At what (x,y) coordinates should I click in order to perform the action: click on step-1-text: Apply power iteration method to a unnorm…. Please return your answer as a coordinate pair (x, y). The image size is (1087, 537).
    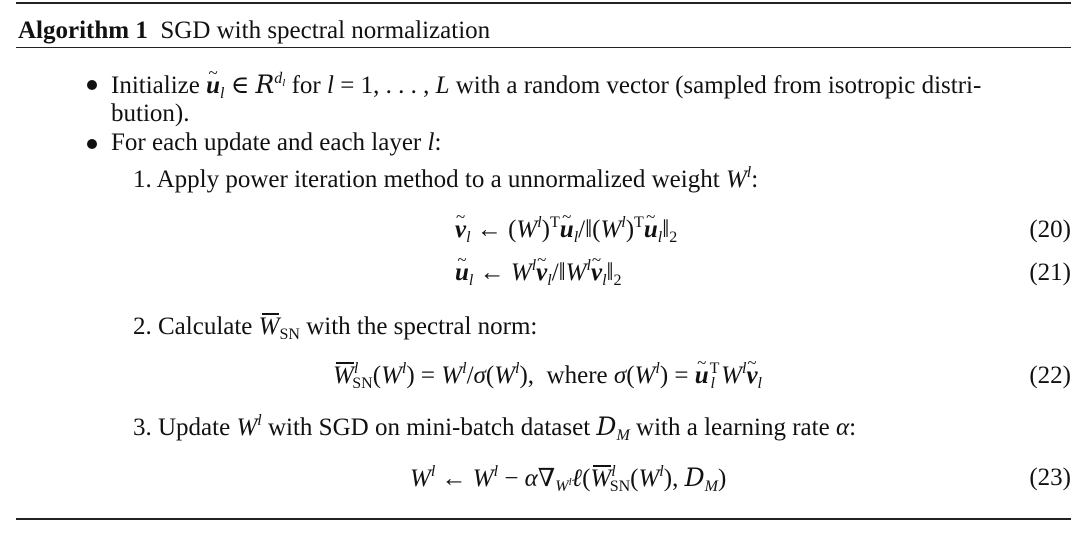
    Looking at the image, I should click on (438, 179).